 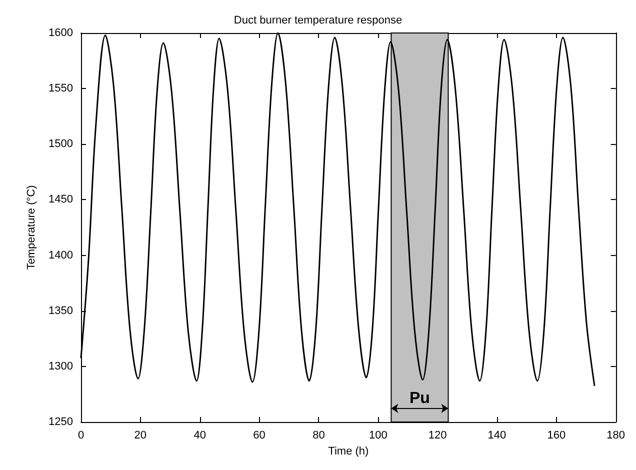 I want to click on x-tick-label: 180, so click(x=616, y=436).